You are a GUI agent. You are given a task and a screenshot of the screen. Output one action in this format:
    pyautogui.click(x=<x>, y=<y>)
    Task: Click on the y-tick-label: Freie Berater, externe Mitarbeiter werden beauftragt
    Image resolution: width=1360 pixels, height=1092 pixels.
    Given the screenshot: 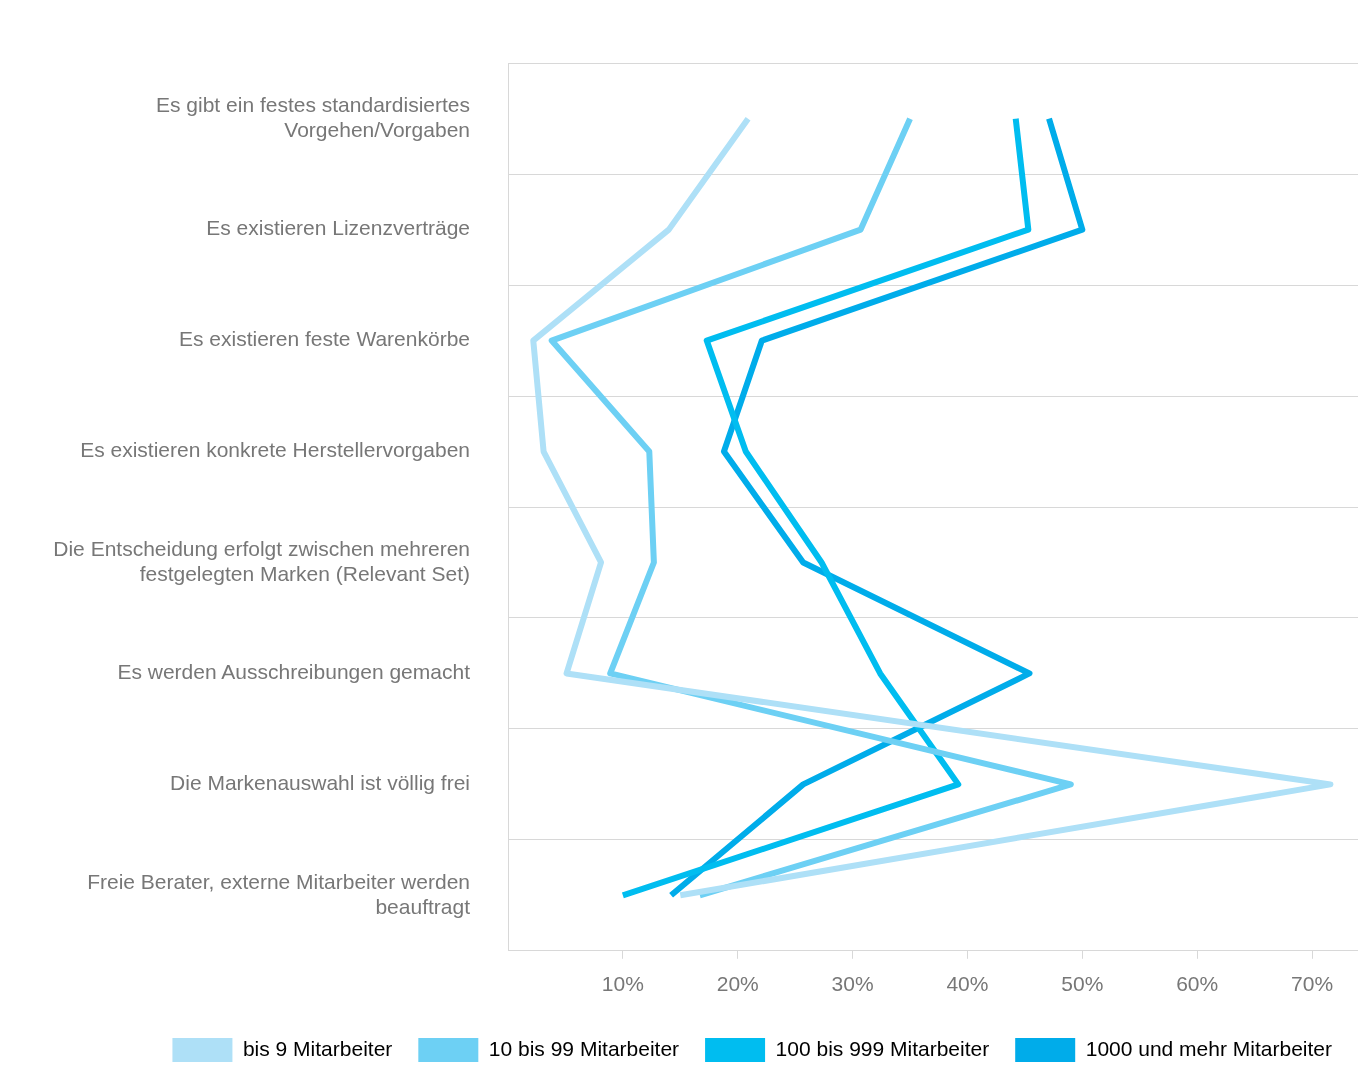 What is the action you would take?
    pyautogui.click(x=279, y=893)
    